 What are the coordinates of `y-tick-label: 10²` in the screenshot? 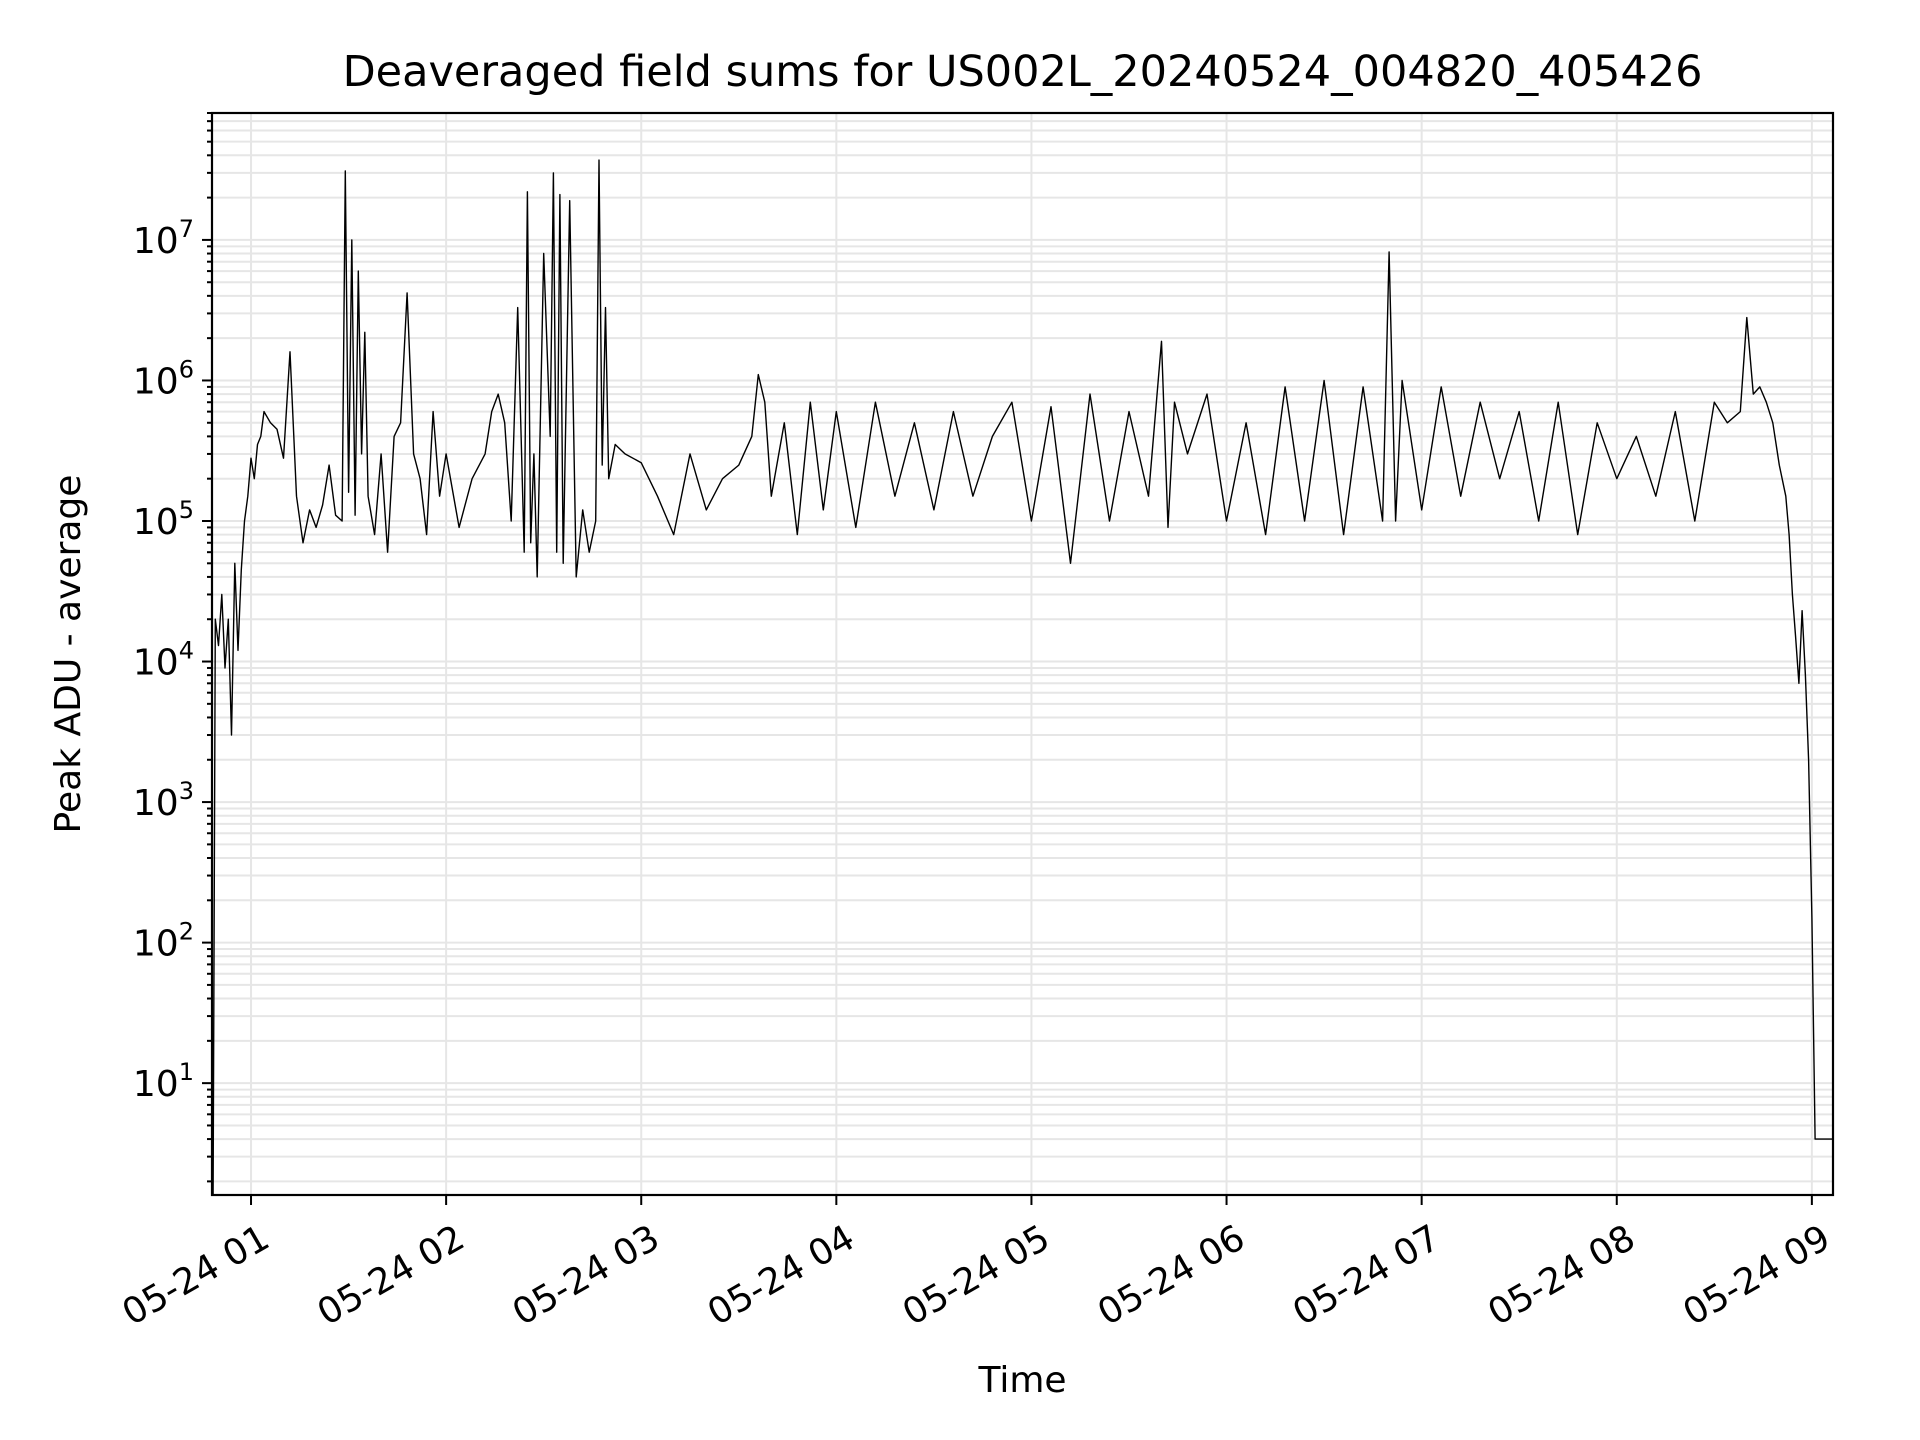 It's located at (163, 941).